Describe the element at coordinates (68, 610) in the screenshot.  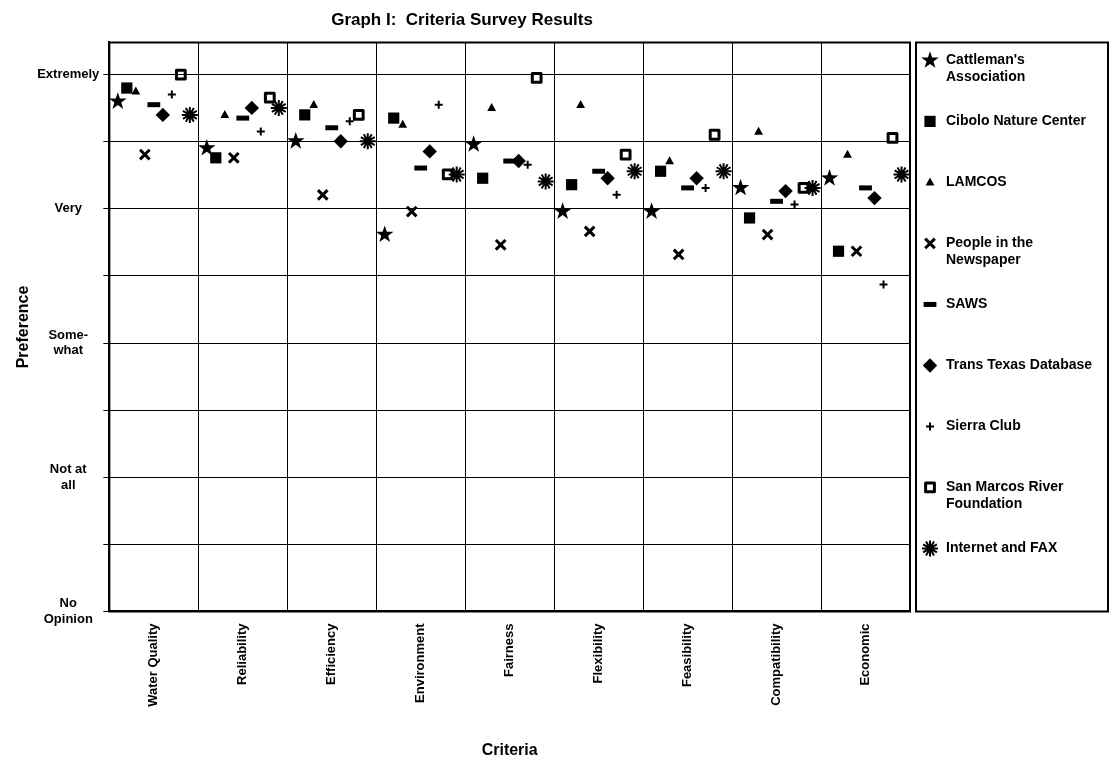
I see `text: No Opinion` at that location.